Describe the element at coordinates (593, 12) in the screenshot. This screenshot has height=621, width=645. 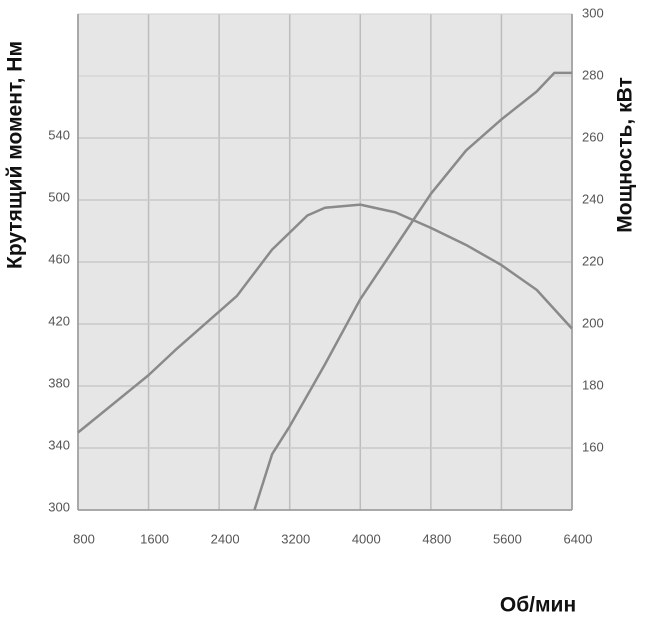
I see `y2-tick-label: 300` at that location.